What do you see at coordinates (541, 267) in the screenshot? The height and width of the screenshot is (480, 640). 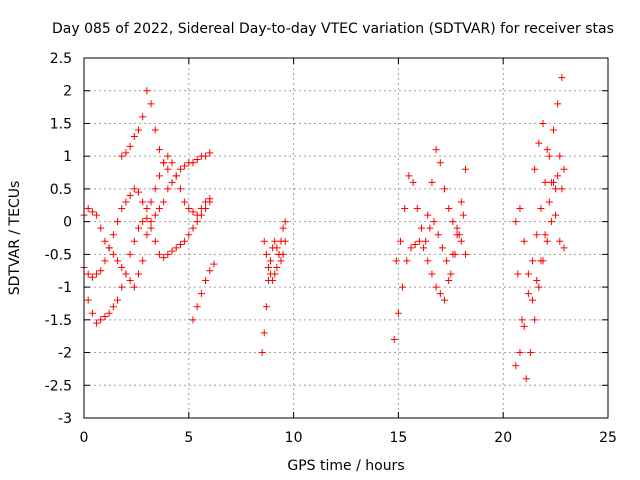 I see `series-arc-m` at bounding box center [541, 267].